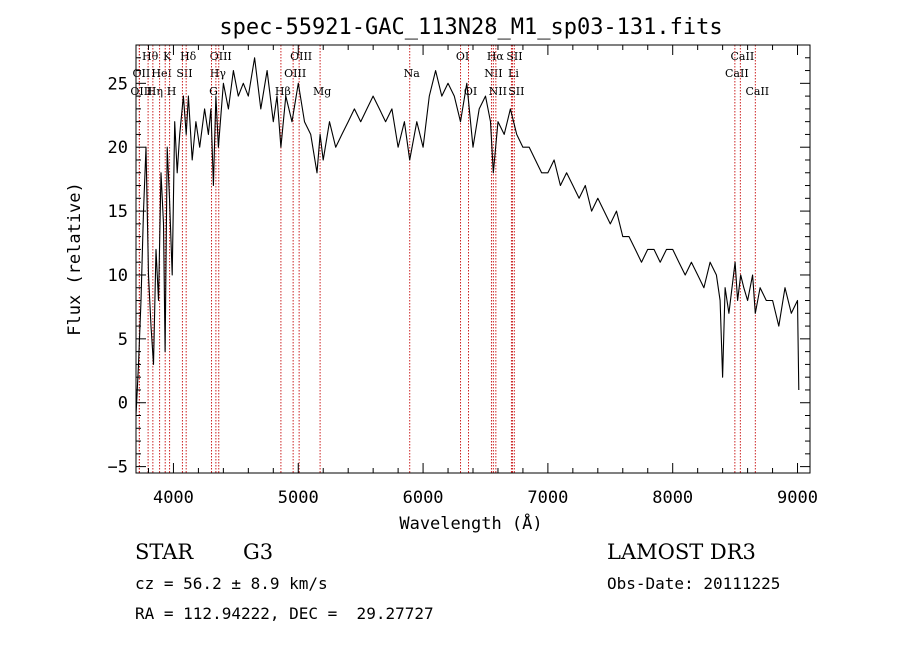 The image size is (900, 649). What do you see at coordinates (412, 73) in the screenshot?
I see `spectral-line-label: Na` at bounding box center [412, 73].